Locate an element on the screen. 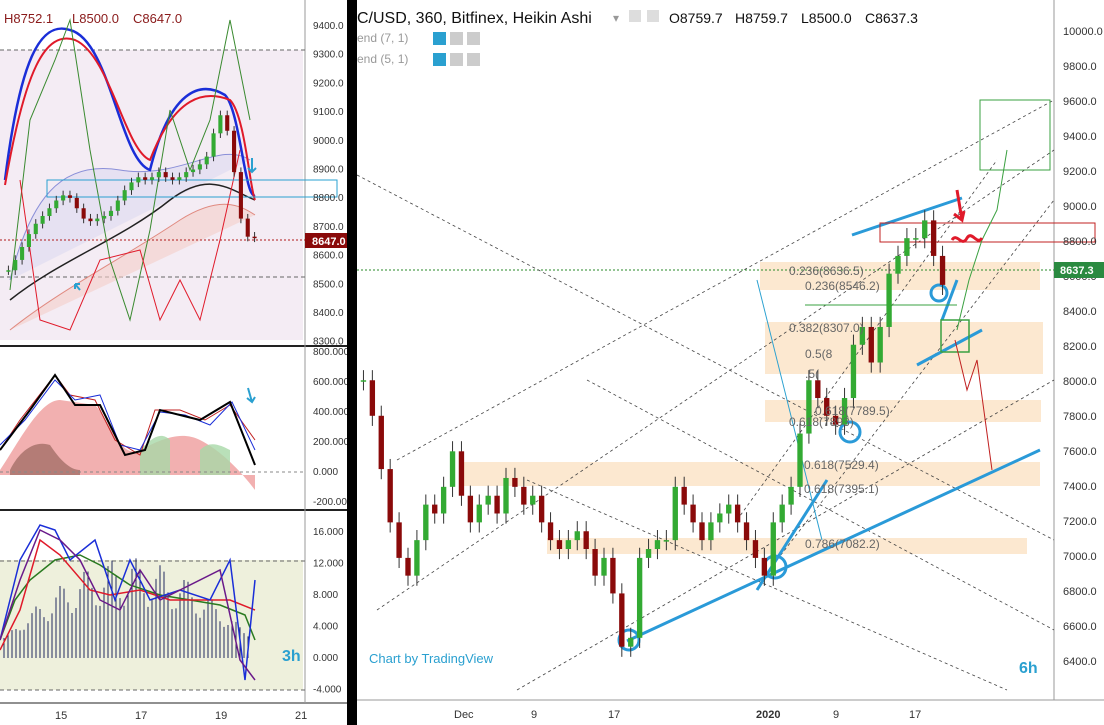 This screenshot has width=1104, height=725. right-ohlc-c: C8637.3 is located at coordinates (891, 18).